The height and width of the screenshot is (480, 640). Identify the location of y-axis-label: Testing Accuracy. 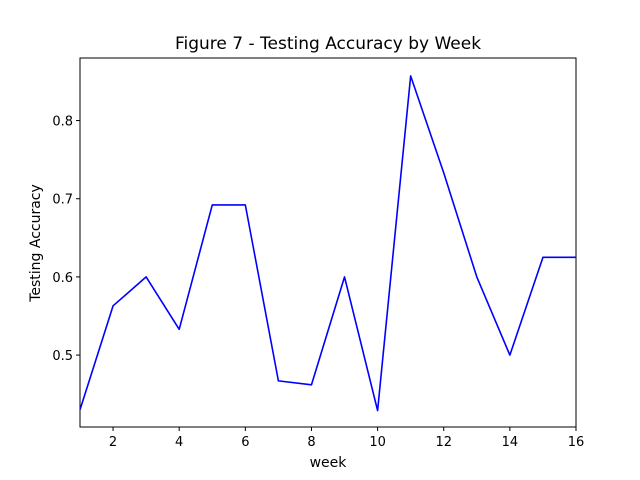
(36, 243).